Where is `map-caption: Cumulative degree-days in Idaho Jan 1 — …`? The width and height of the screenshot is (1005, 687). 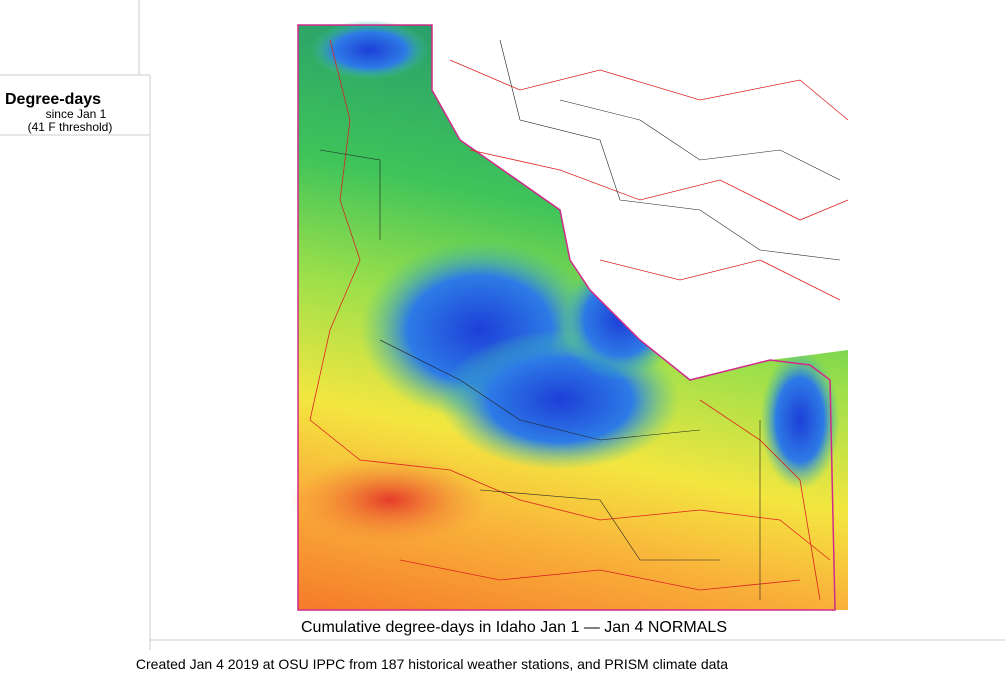
map-caption: Cumulative degree-days in Idaho Jan 1 — … is located at coordinates (514, 627).